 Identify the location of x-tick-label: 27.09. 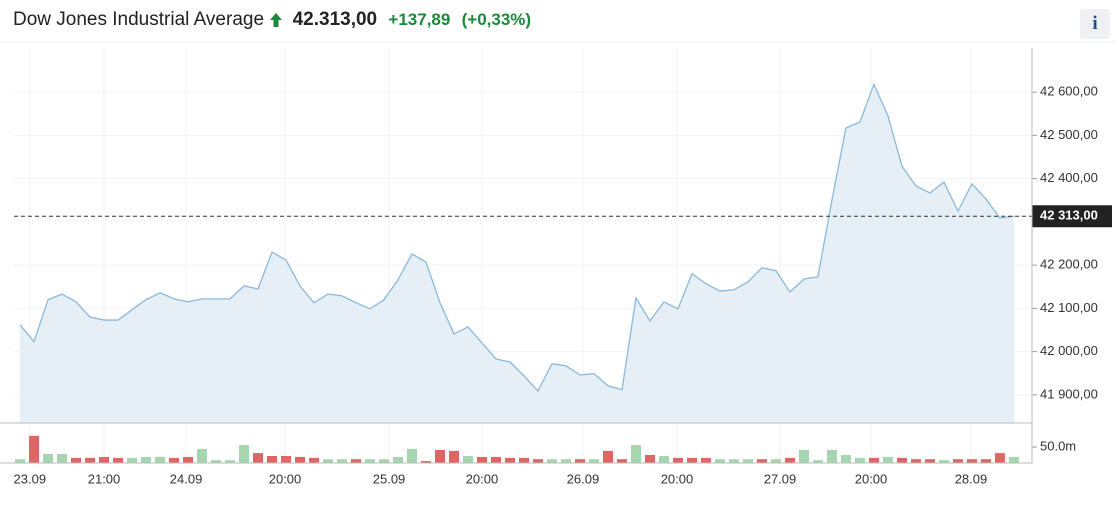
(780, 478).